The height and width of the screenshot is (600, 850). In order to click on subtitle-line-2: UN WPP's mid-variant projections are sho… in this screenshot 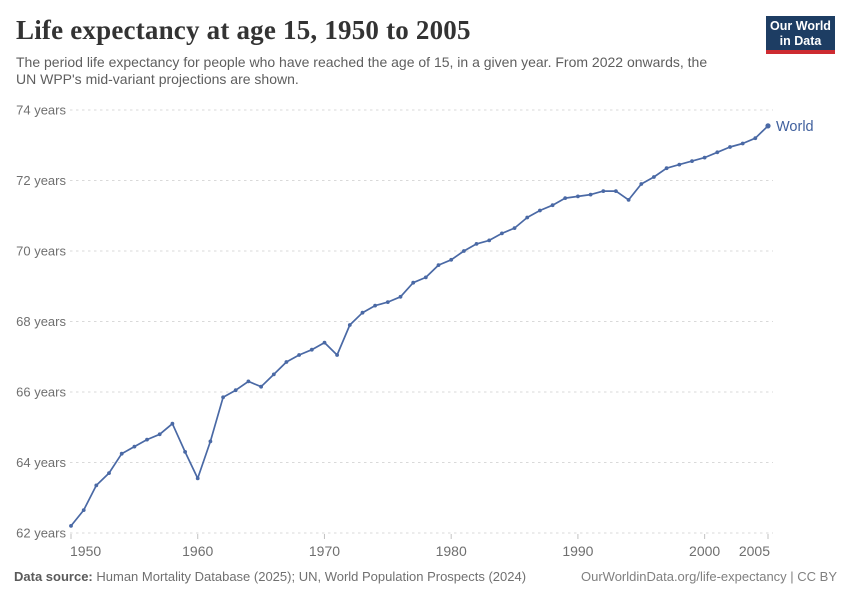, I will do `click(157, 79)`.